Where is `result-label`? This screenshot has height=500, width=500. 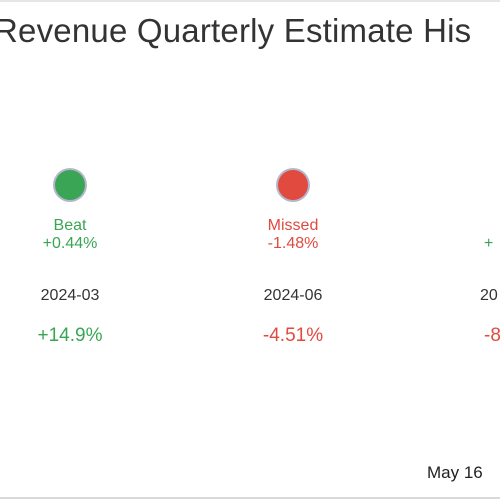 result-label is located at coordinates (485, 226).